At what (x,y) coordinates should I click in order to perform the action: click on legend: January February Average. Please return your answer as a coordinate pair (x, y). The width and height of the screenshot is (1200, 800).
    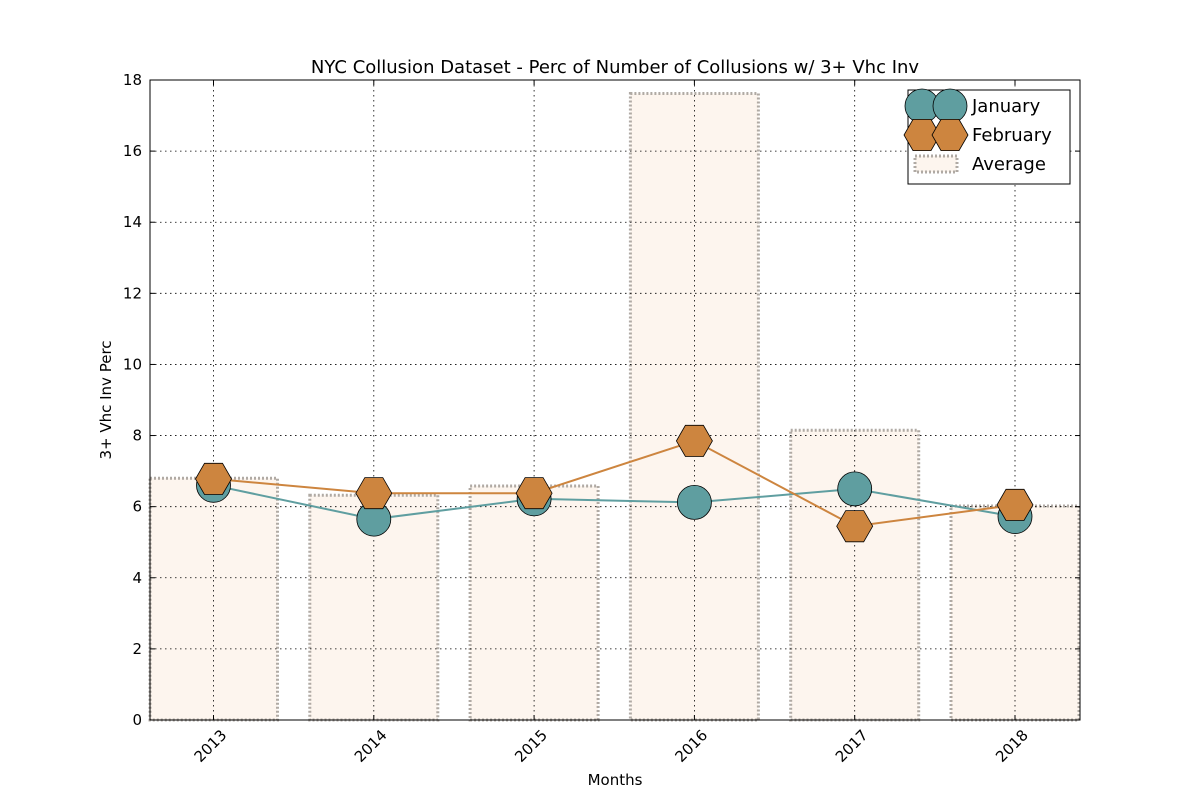
    Looking at the image, I should click on (987, 136).